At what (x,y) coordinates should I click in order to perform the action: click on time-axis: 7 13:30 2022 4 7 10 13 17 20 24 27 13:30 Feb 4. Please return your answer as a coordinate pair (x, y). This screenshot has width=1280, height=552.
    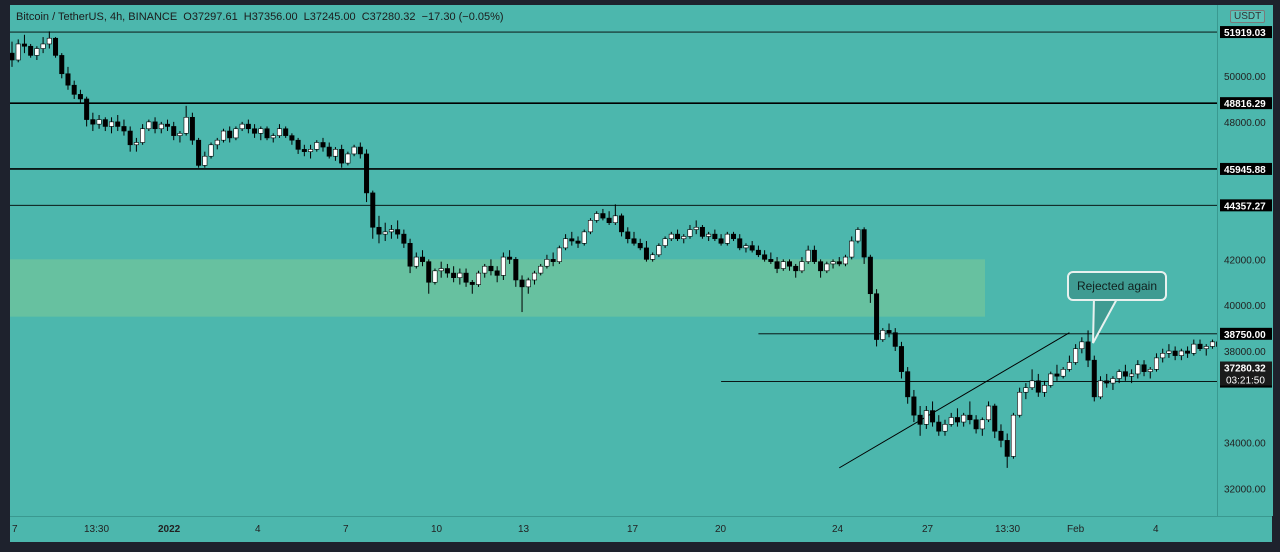
    Looking at the image, I should click on (641, 529).